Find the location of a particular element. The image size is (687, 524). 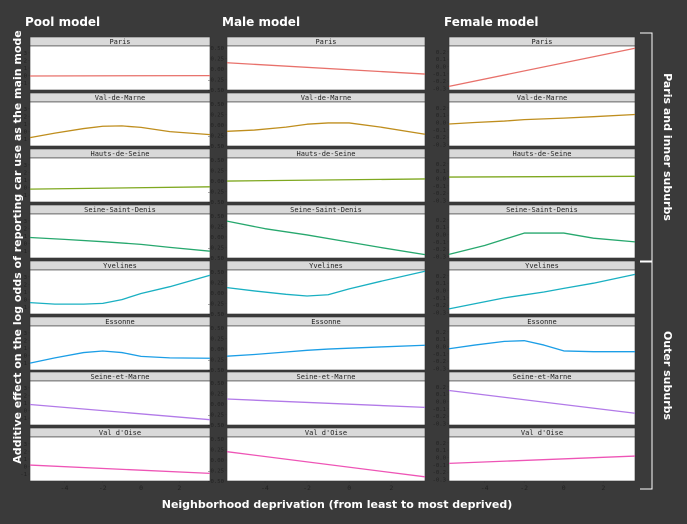

series-line-seine-et-marne is located at coordinates (542, 401).